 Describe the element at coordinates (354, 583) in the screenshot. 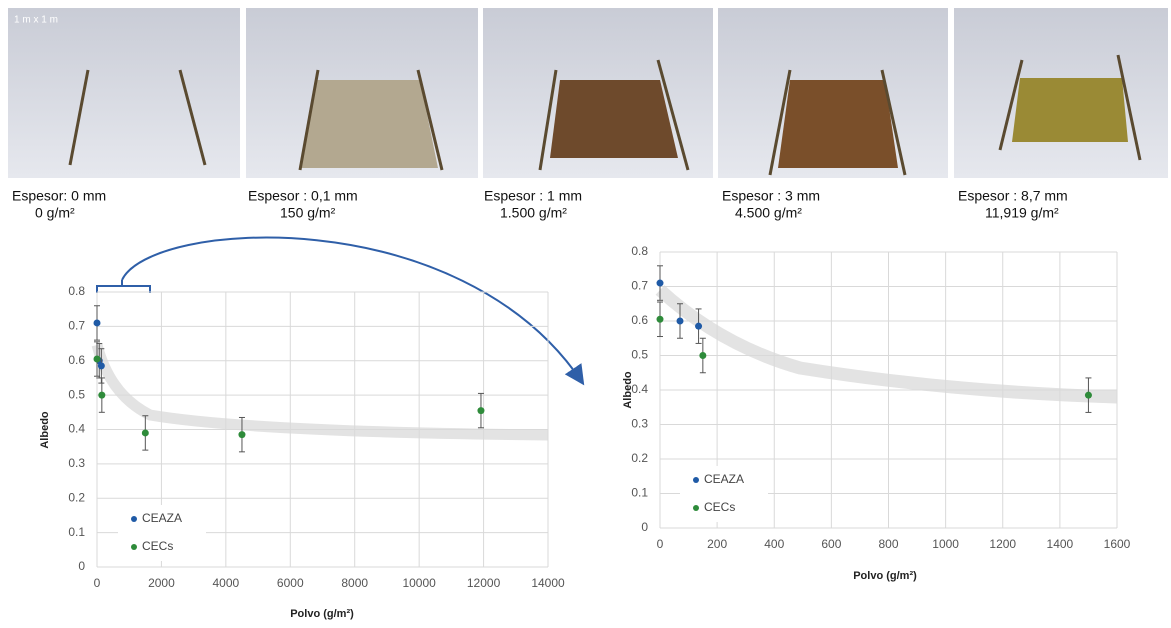

I see `x-tick-label: 8000` at that location.